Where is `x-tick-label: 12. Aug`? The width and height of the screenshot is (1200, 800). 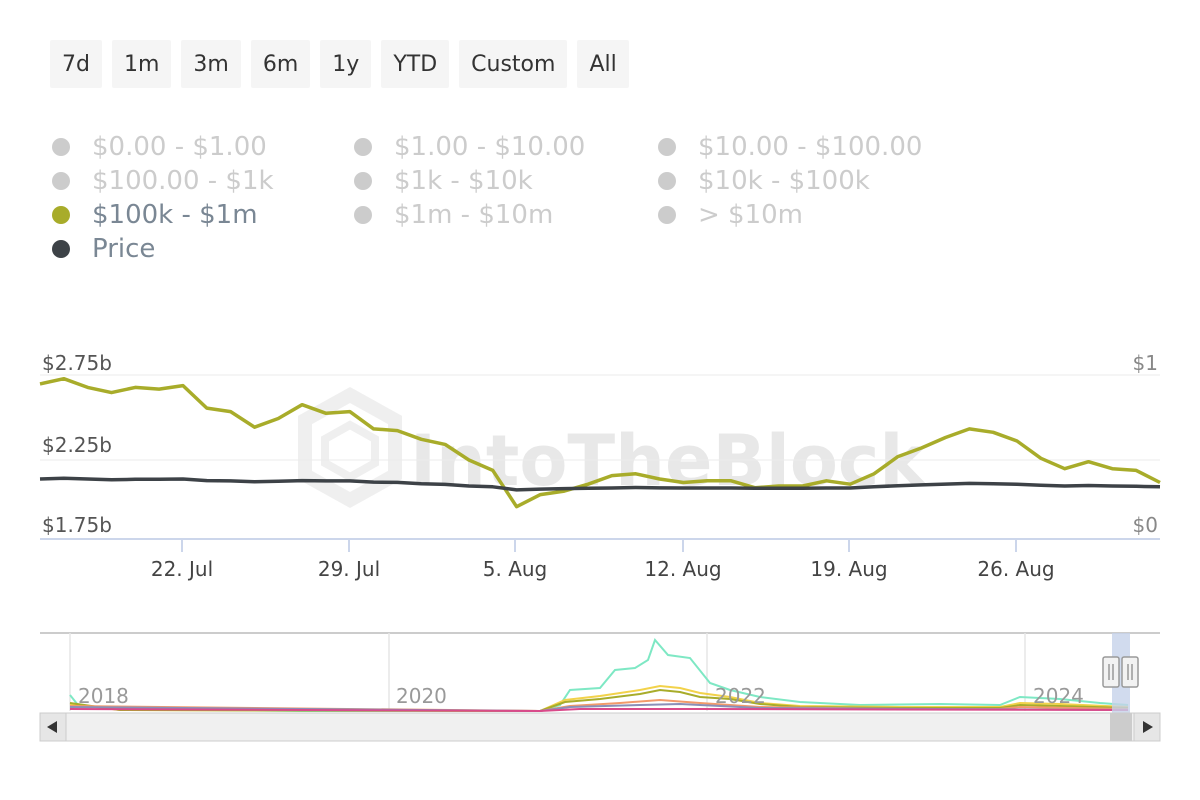 x-tick-label: 12. Aug is located at coordinates (682, 569).